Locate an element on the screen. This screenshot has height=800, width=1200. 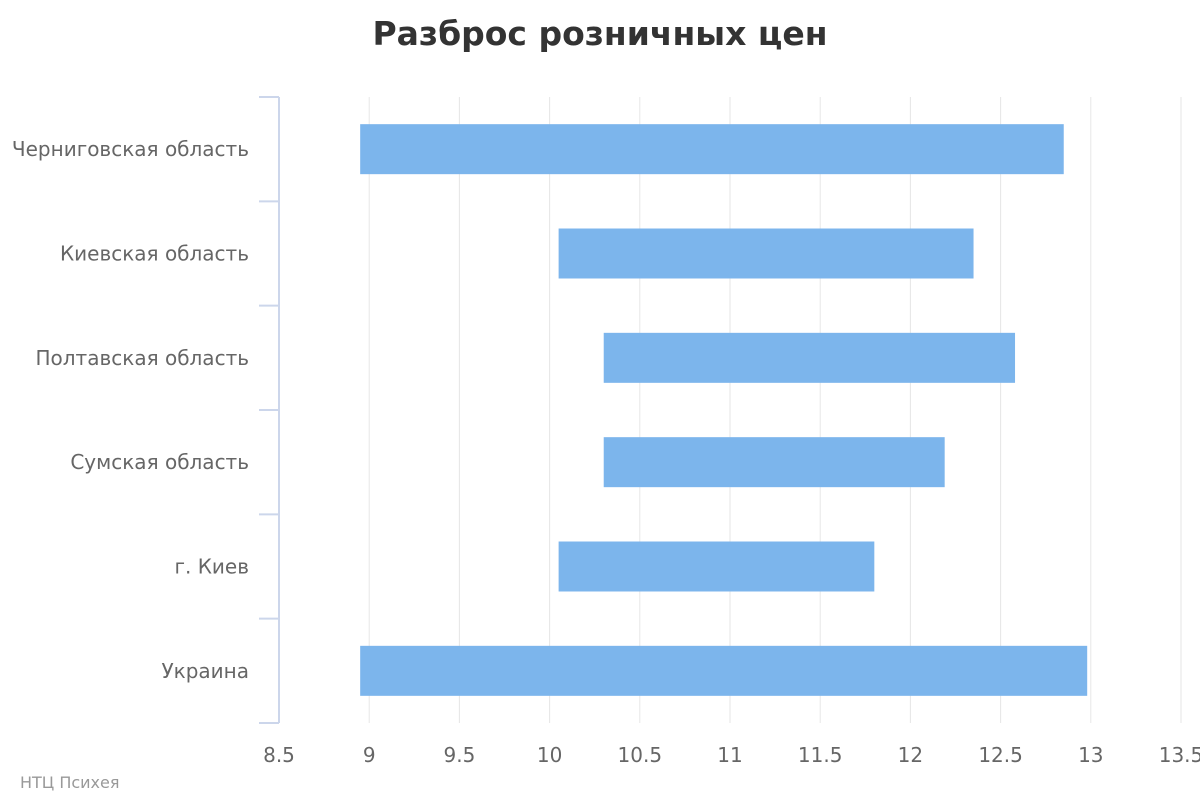
x-tick-label: 11.5 is located at coordinates (820, 755).